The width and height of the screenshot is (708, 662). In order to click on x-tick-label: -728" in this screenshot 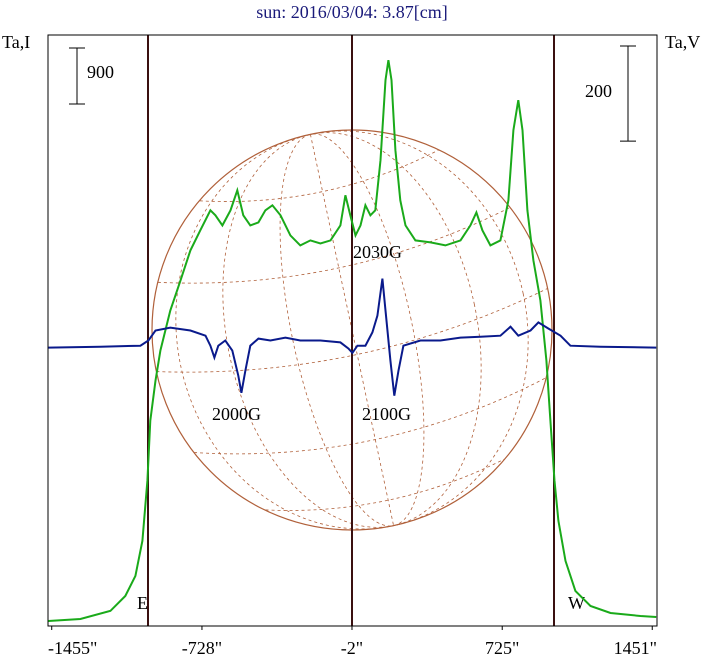, I will do `click(202, 648)`.